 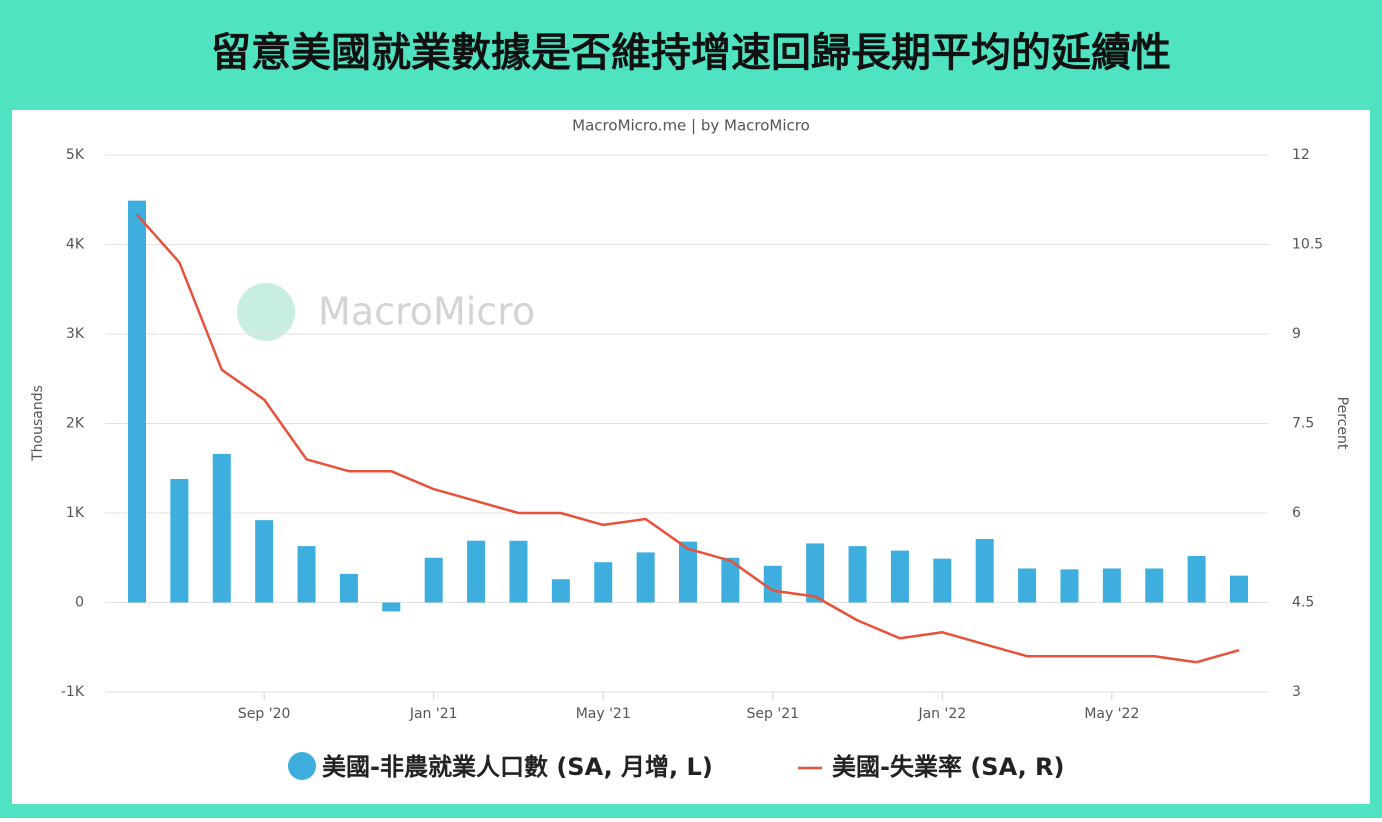 I want to click on watermark: MacroMicro, so click(x=426, y=312).